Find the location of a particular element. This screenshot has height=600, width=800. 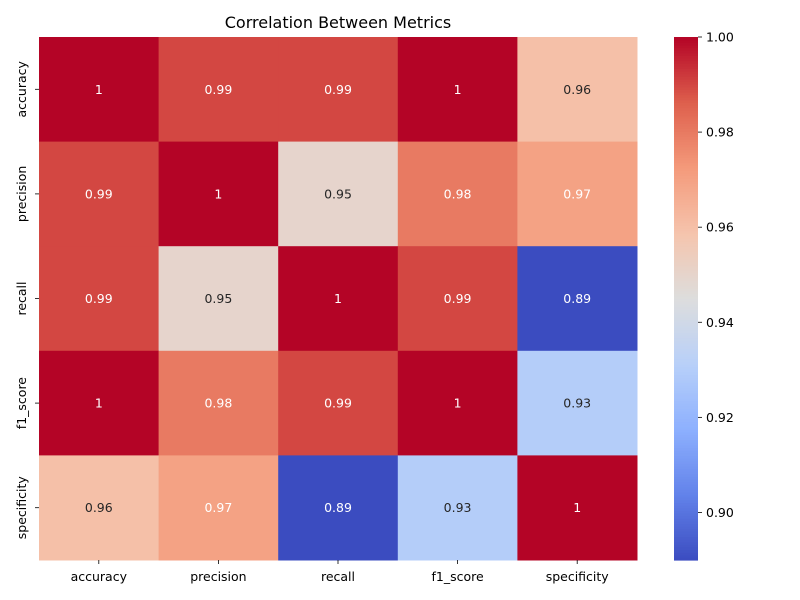

cell-value-label: 0.89 is located at coordinates (577, 298).